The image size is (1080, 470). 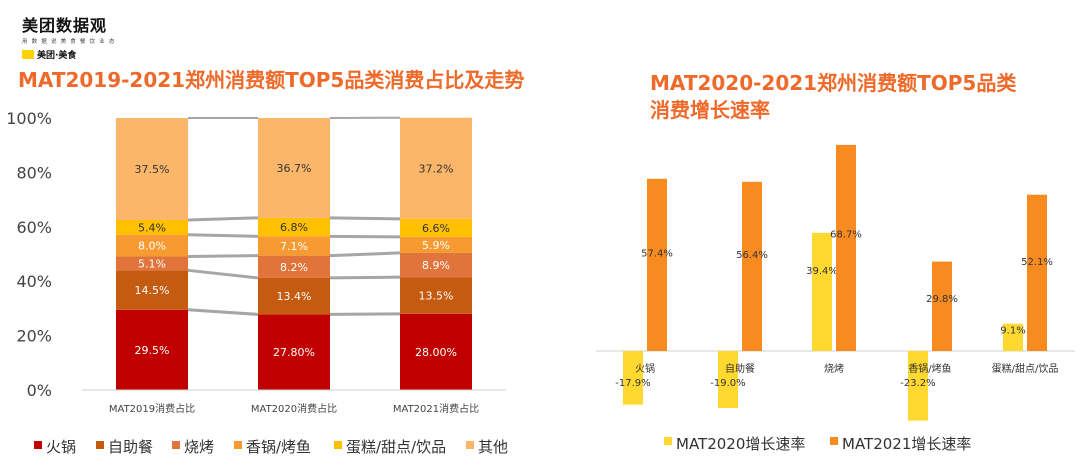 I want to click on data-label: 6.6%, so click(x=436, y=228).